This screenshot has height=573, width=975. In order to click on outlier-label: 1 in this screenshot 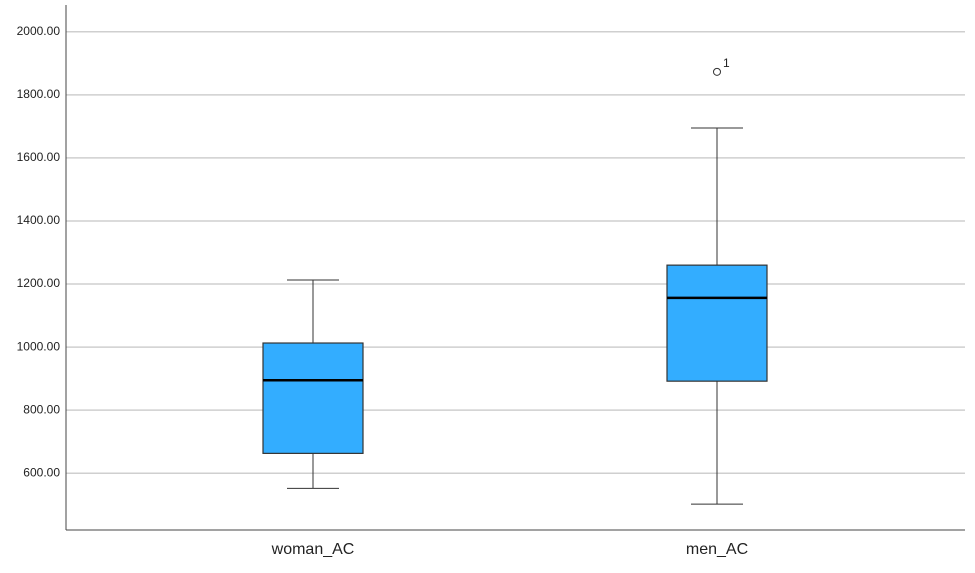, I will do `click(726, 63)`.